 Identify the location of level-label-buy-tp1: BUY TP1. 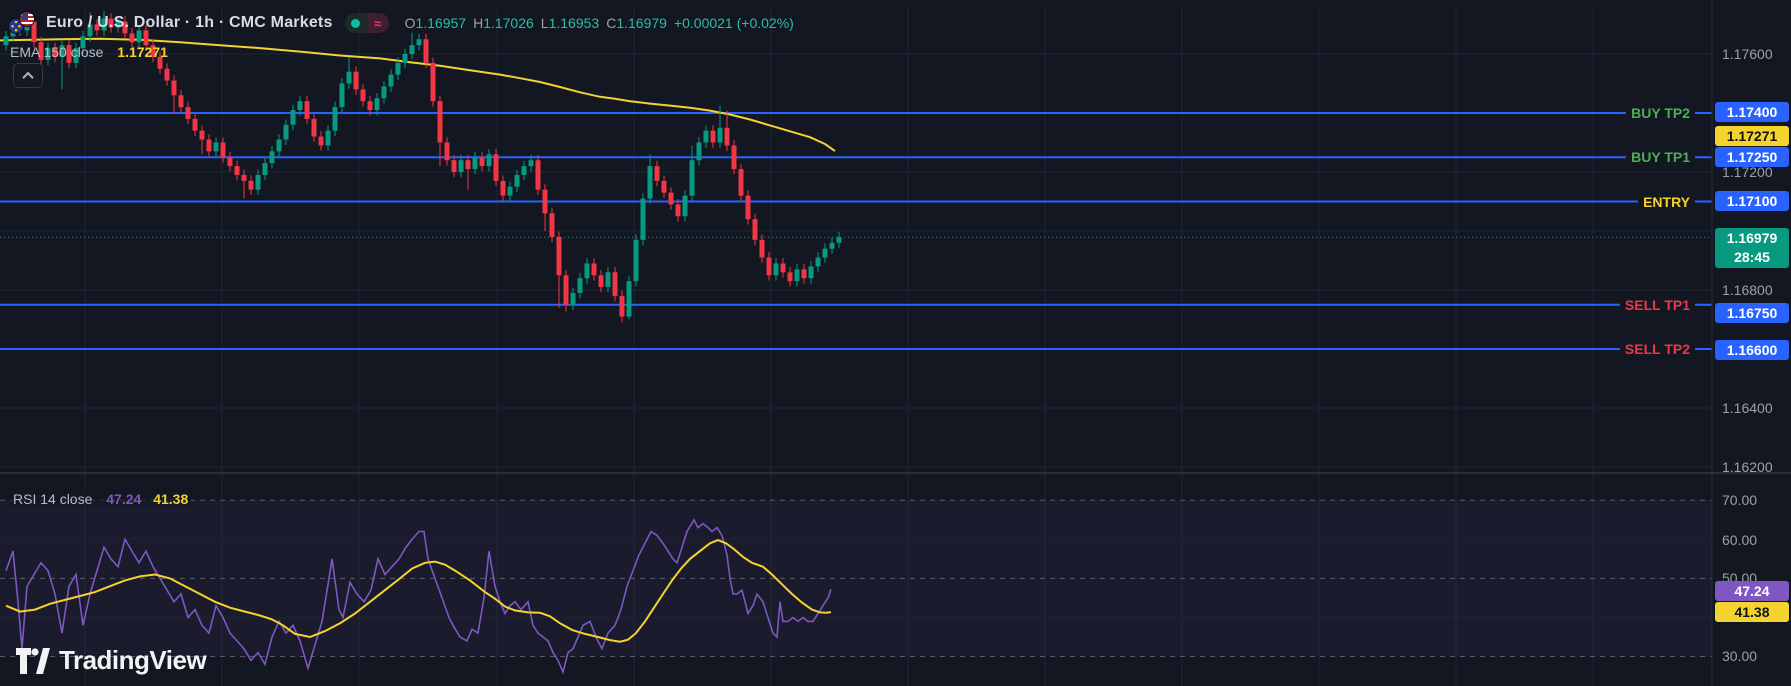
(1660, 157).